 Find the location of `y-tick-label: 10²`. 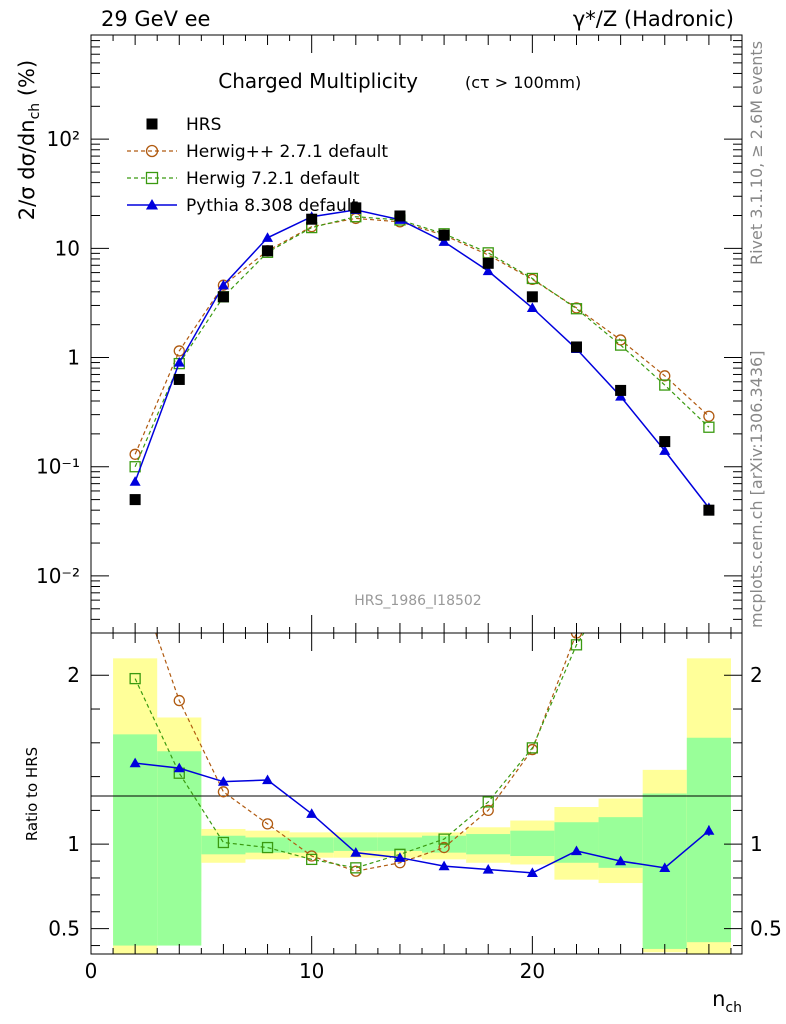

y-tick-label: 10² is located at coordinates (63, 139).